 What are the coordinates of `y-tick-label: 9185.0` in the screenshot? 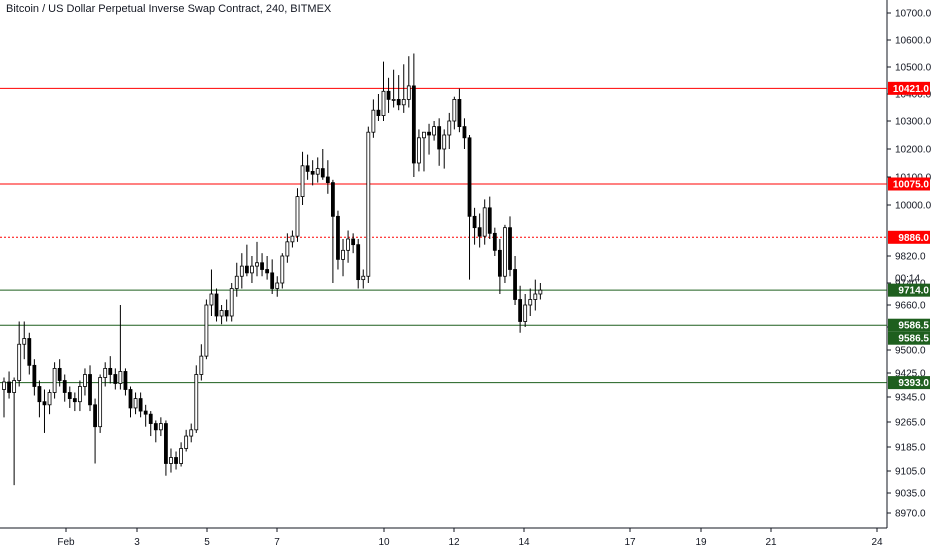 It's located at (910, 448).